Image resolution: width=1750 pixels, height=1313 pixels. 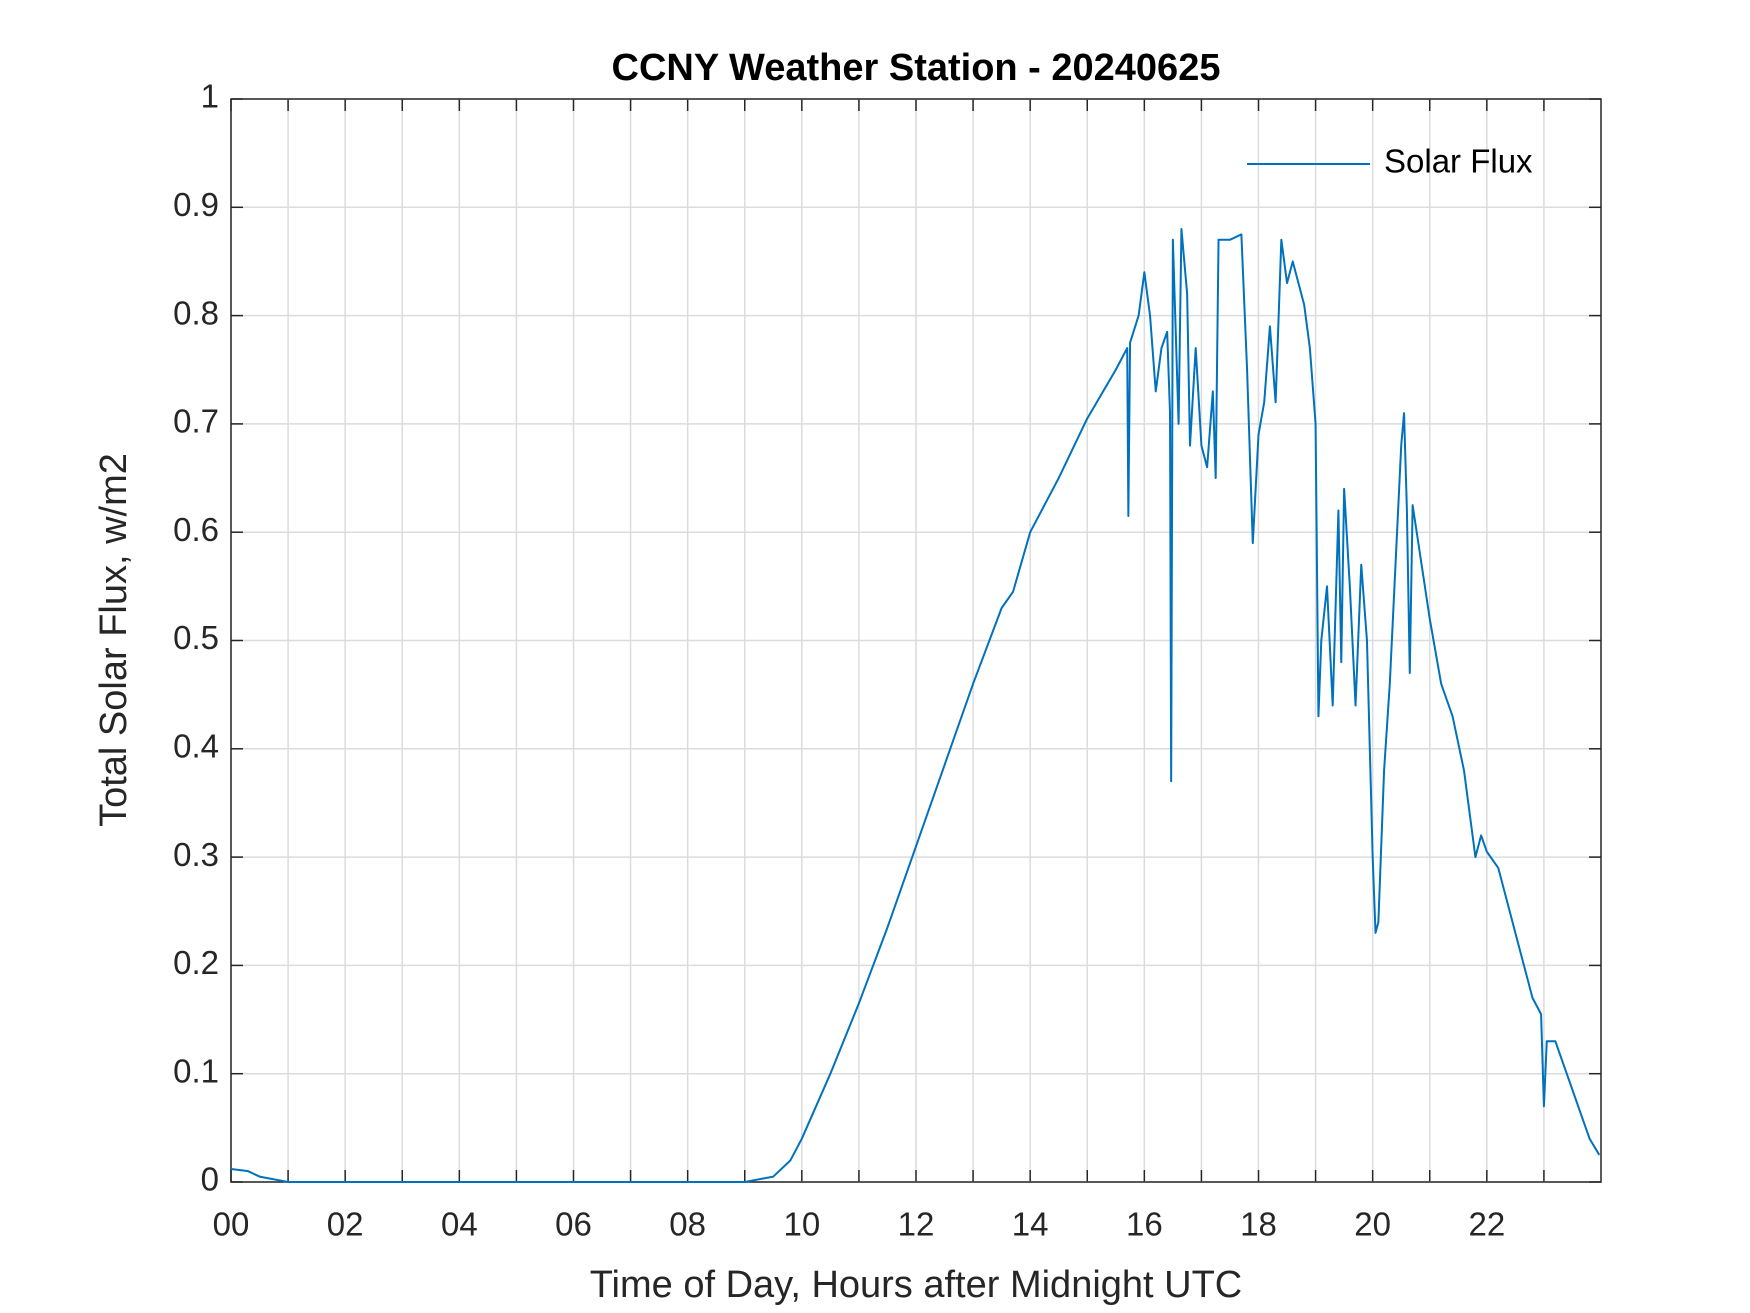 What do you see at coordinates (1458, 161) in the screenshot?
I see `legend-label: Solar Flux` at bounding box center [1458, 161].